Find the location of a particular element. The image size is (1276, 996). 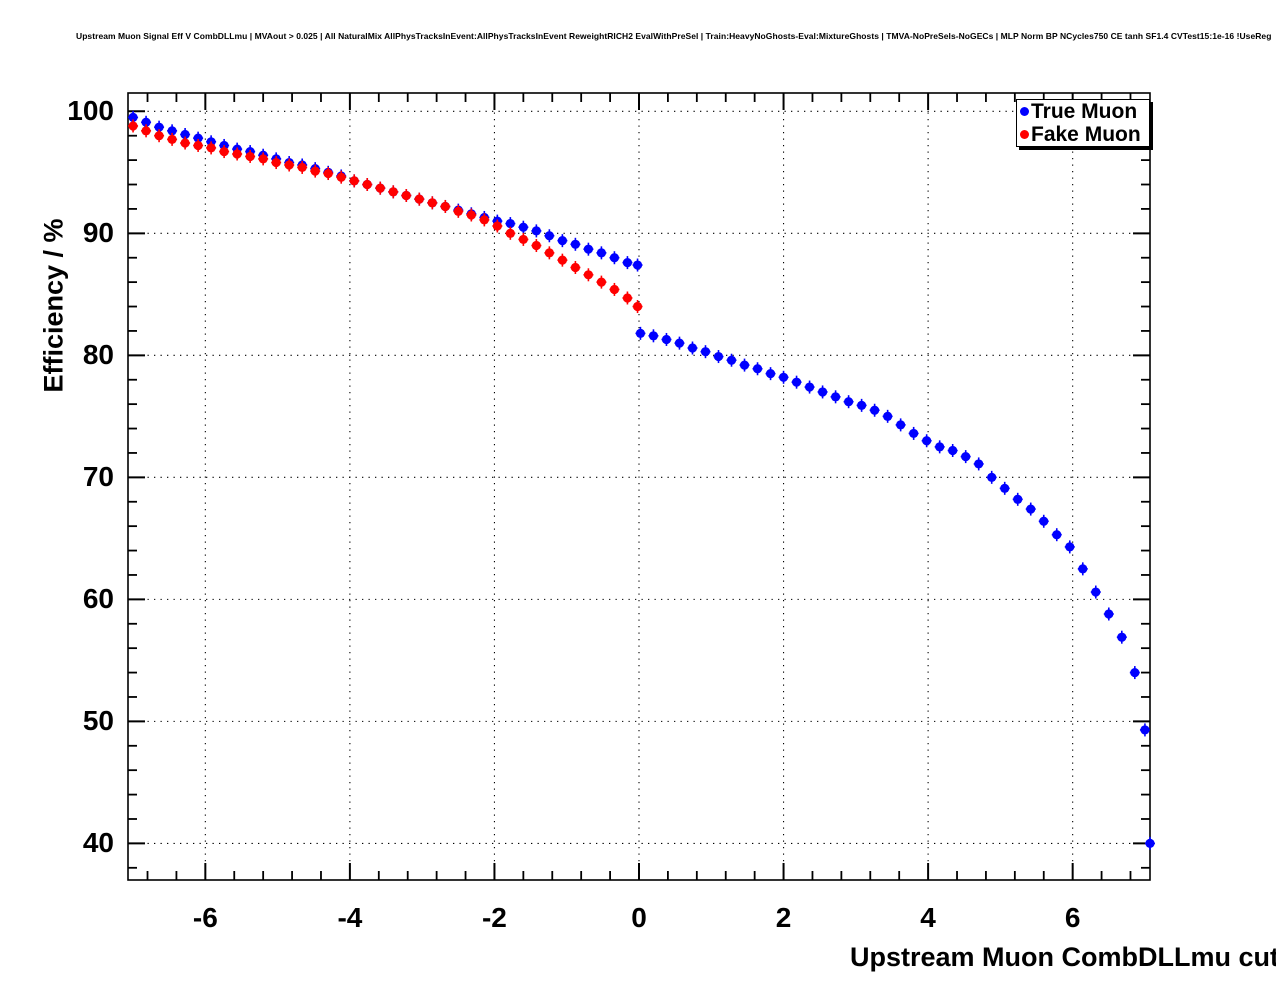

legend-item-true-muon: True Muon is located at coordinates (1083, 111).